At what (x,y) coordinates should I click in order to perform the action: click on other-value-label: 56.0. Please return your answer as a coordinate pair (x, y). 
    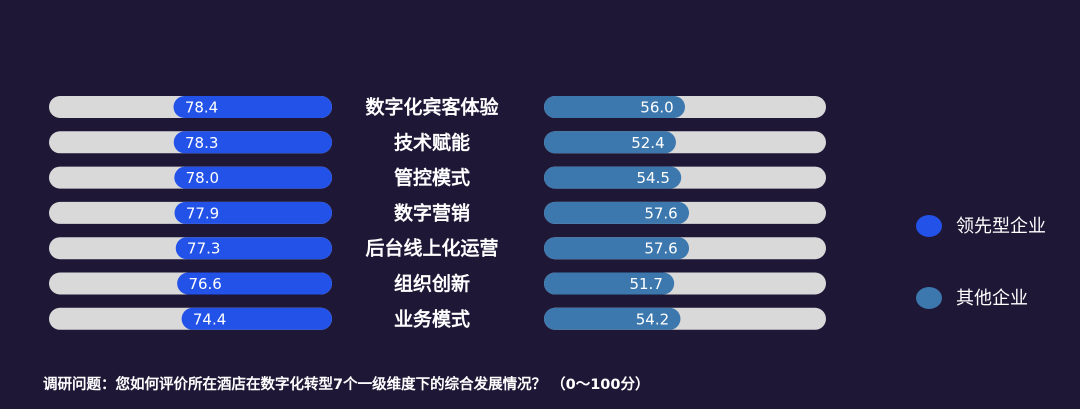
    Looking at the image, I should click on (656, 108).